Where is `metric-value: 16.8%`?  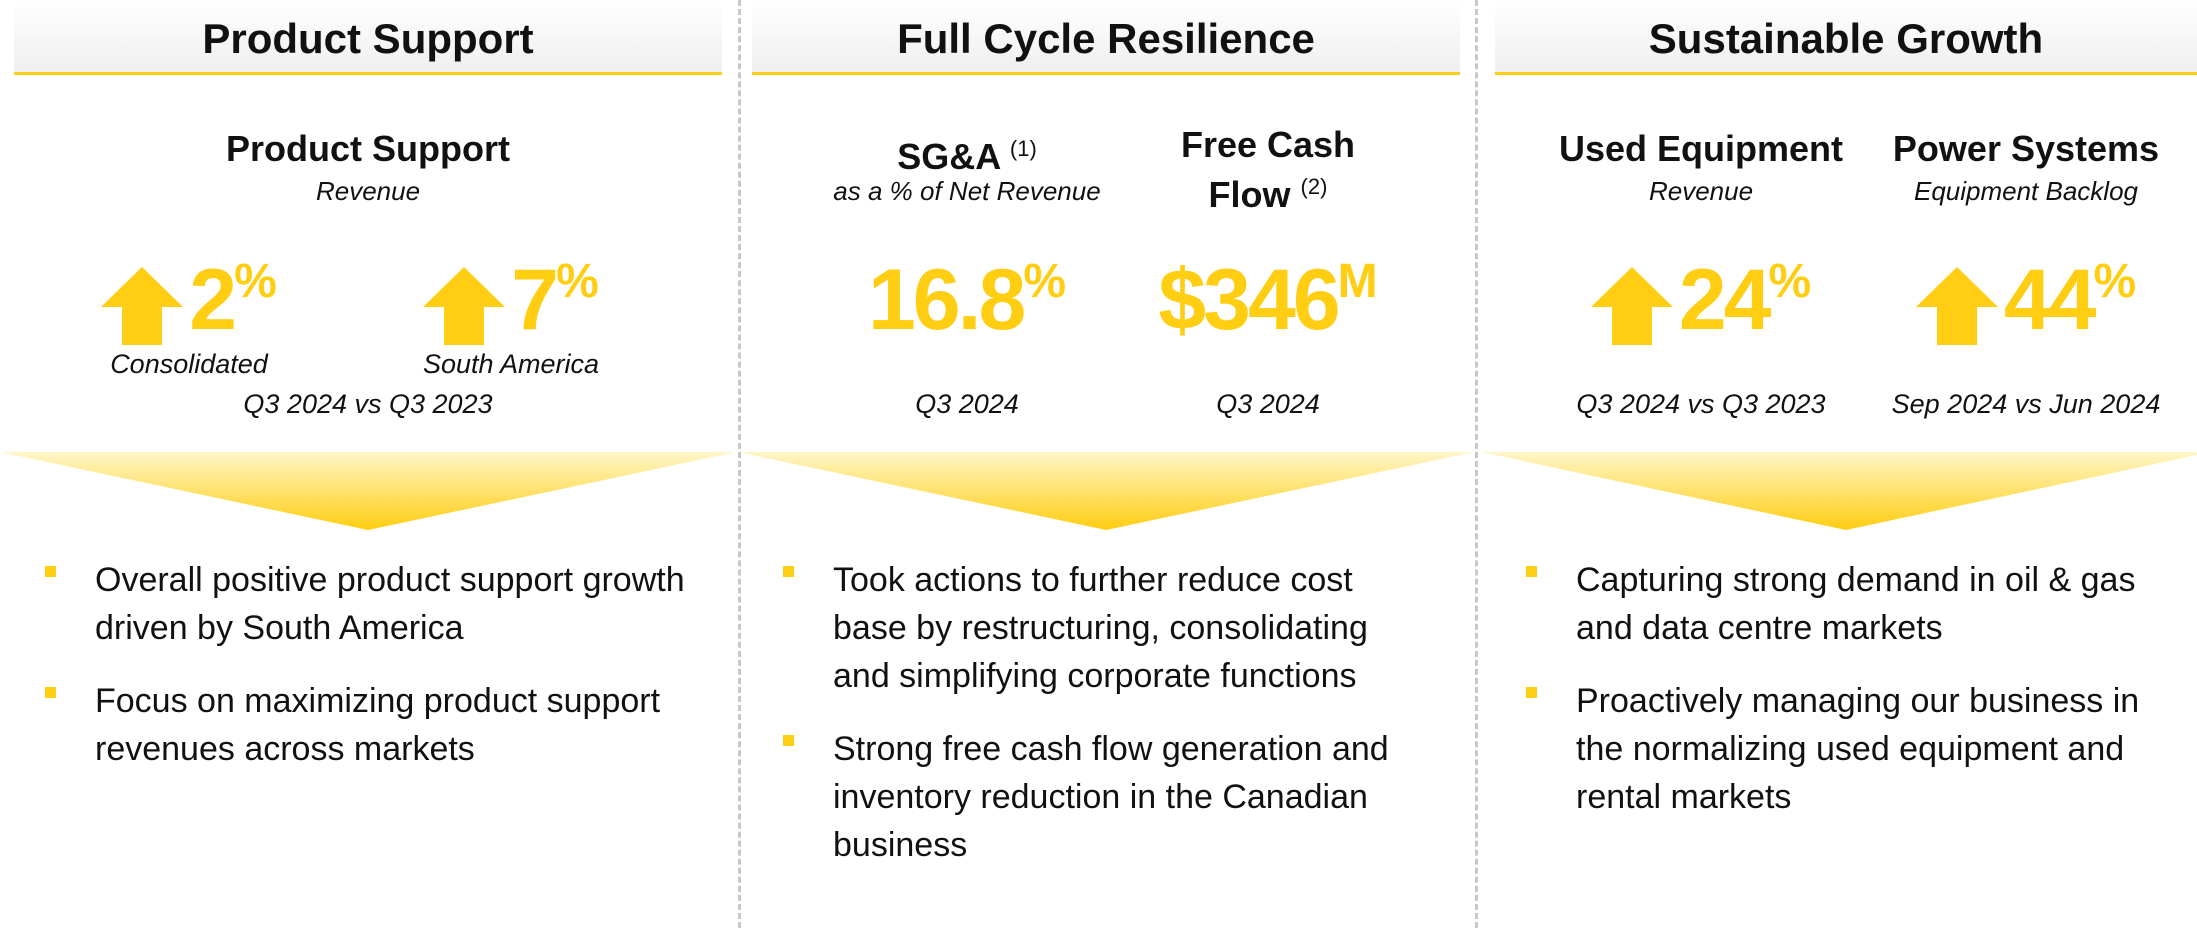
metric-value: 16.8% is located at coordinates (967, 300).